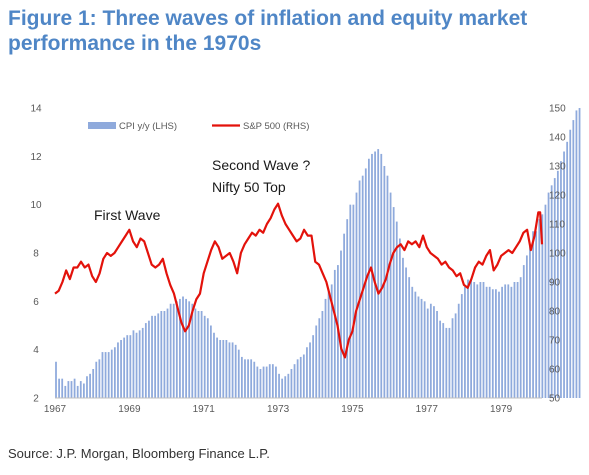 Image resolution: width=589 pixels, height=475 pixels. I want to click on annotation-second-wave: Second Wave ?, so click(261, 165).